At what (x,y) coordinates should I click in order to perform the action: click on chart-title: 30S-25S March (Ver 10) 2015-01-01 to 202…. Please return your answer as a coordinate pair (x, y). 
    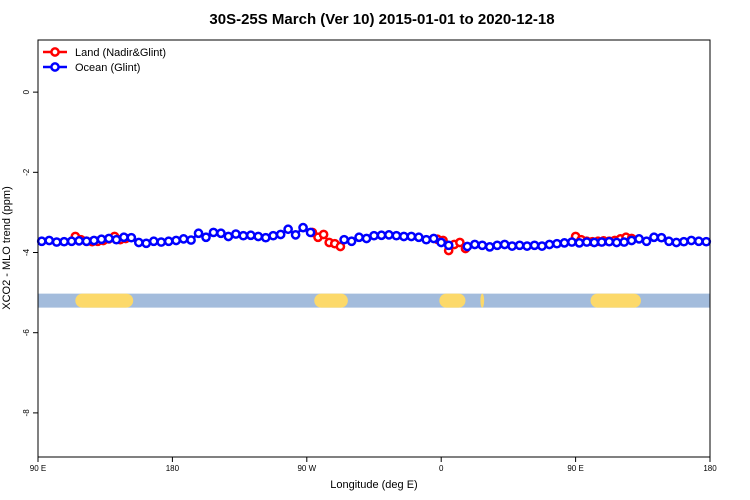
    Looking at the image, I should click on (381, 19).